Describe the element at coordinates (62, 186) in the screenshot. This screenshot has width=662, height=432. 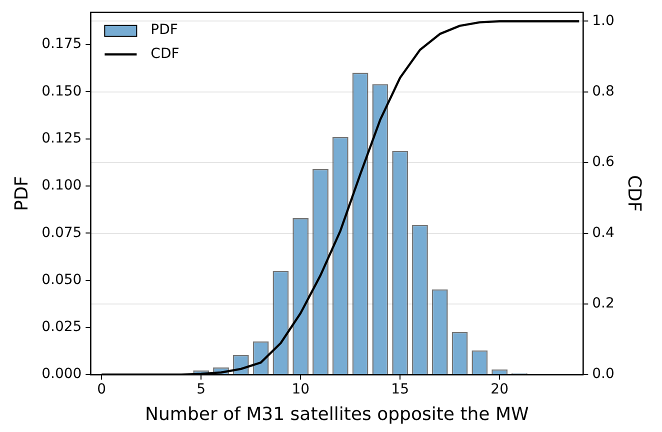
I see `y-tick-label: 0.100` at that location.